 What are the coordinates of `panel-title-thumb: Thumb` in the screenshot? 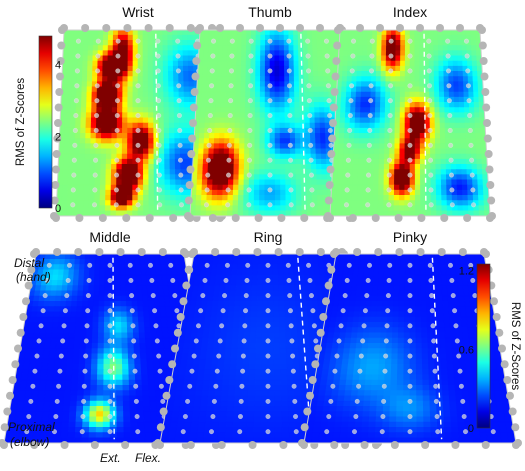 It's located at (270, 12).